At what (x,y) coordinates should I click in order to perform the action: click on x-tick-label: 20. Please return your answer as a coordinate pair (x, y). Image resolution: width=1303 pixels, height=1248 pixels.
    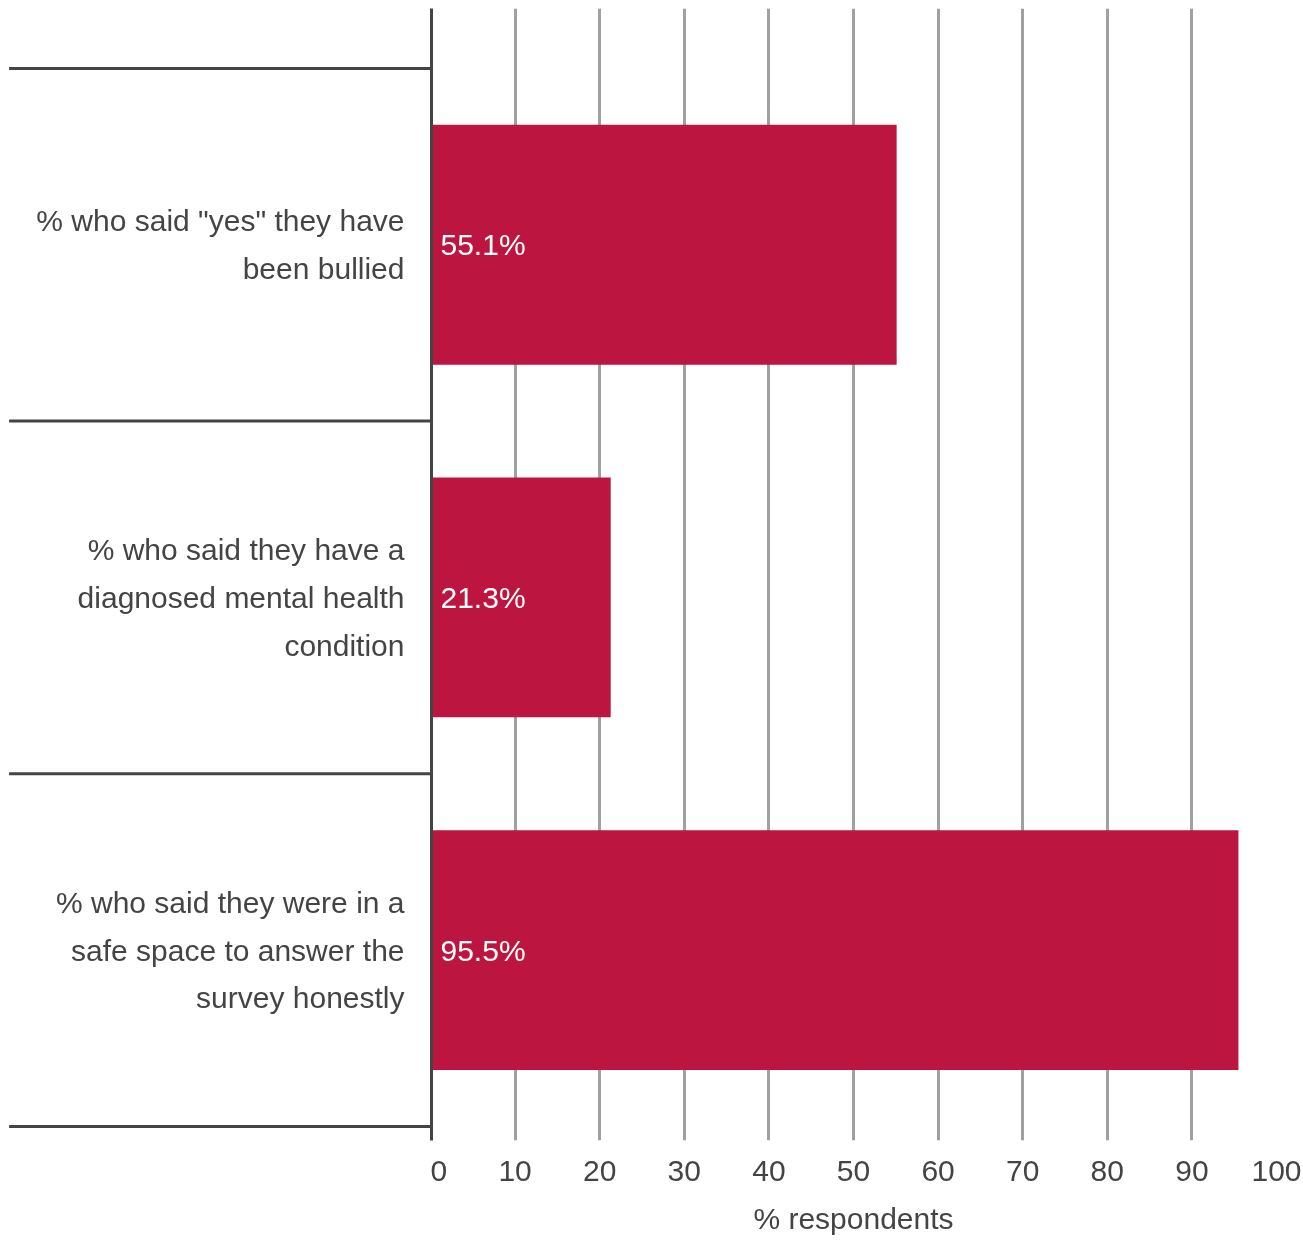
    Looking at the image, I should click on (600, 1170).